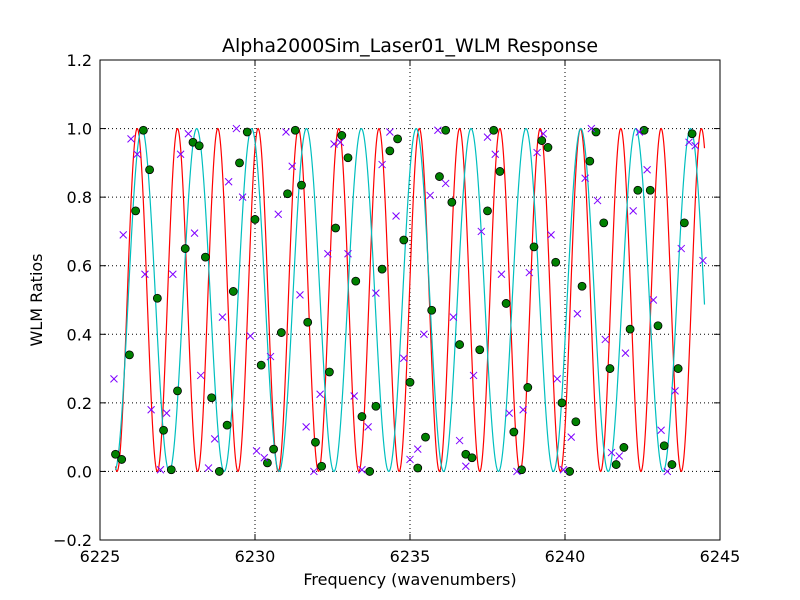 Image resolution: width=800 pixels, height=600 pixels. I want to click on x-tick-label: 6230, so click(255, 556).